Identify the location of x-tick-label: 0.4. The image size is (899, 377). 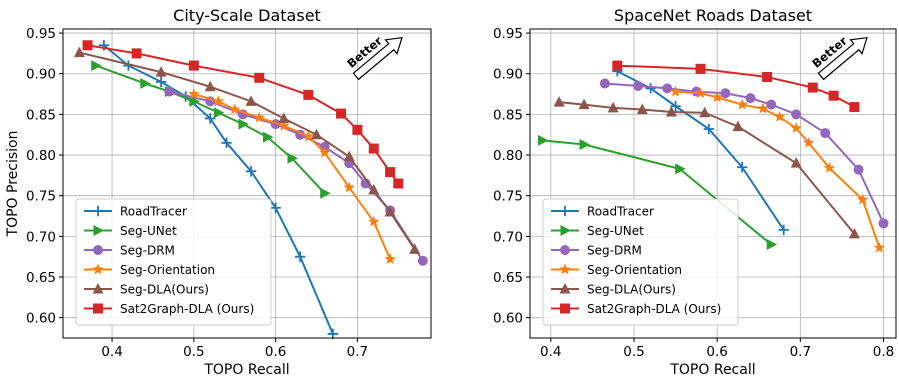
(550, 352).